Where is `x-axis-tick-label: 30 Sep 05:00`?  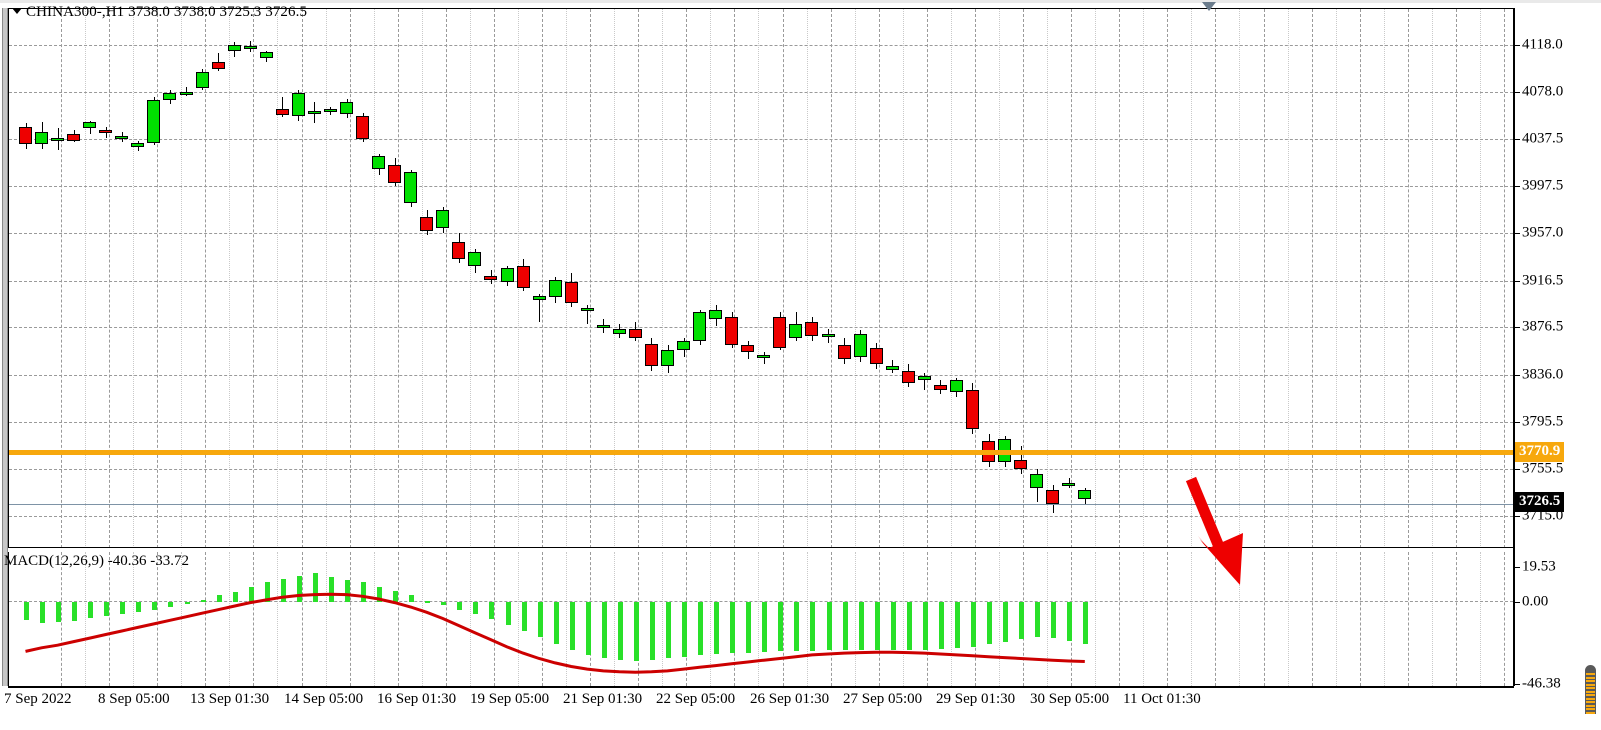
x-axis-tick-label: 30 Sep 05:00 is located at coordinates (1070, 699).